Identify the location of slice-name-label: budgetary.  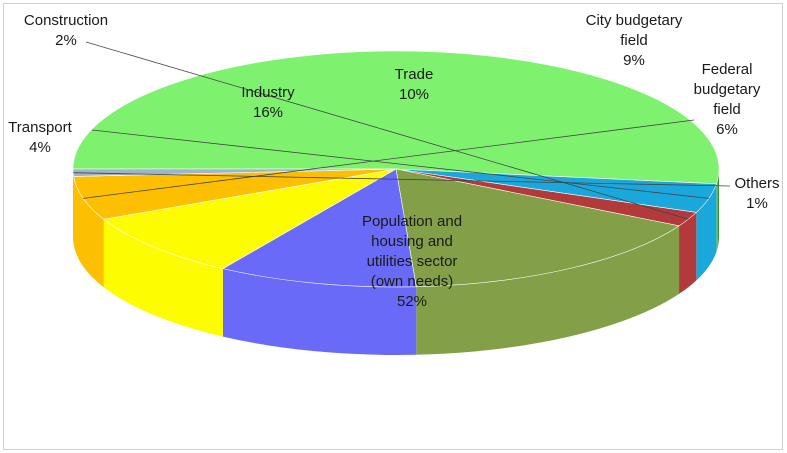
(727, 89).